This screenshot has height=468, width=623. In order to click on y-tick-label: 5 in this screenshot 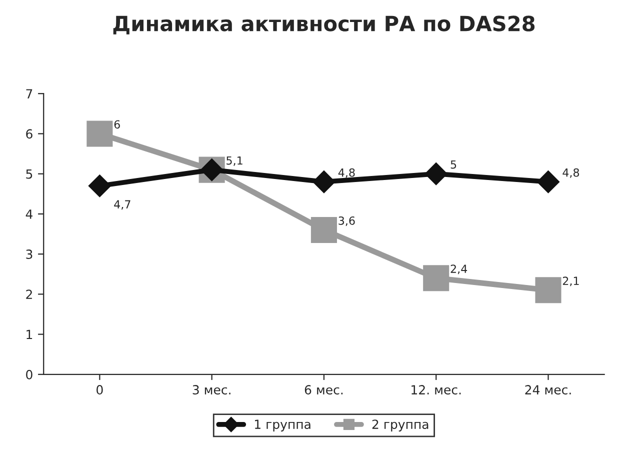, I will do `click(29, 174)`.